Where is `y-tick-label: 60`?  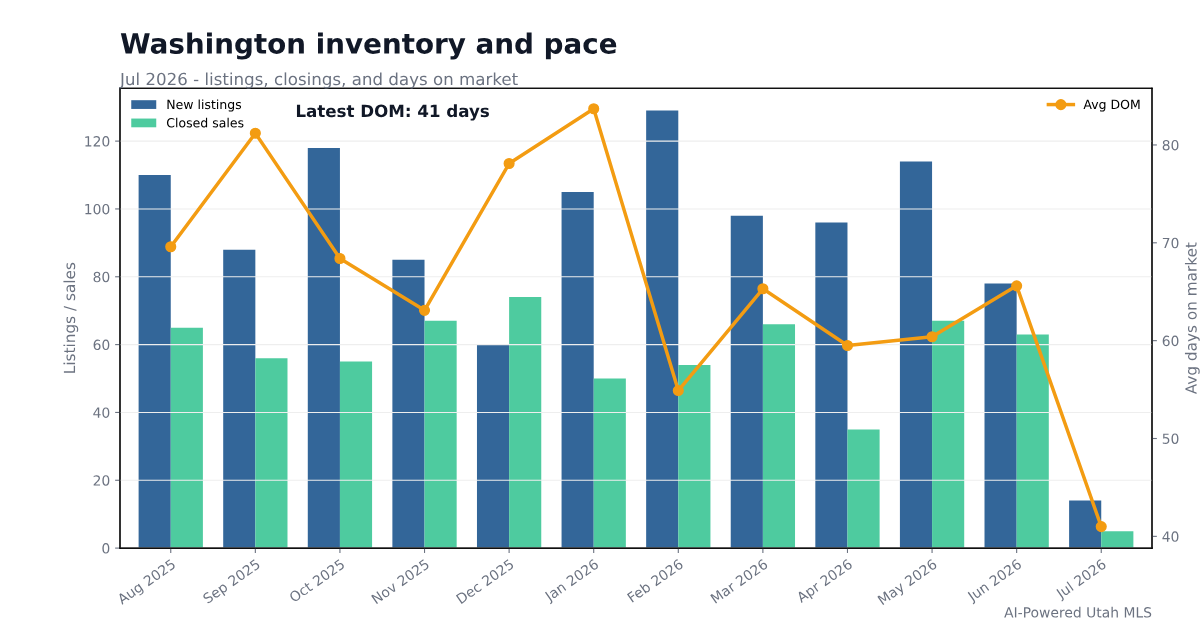 y-tick-label: 60 is located at coordinates (101, 345).